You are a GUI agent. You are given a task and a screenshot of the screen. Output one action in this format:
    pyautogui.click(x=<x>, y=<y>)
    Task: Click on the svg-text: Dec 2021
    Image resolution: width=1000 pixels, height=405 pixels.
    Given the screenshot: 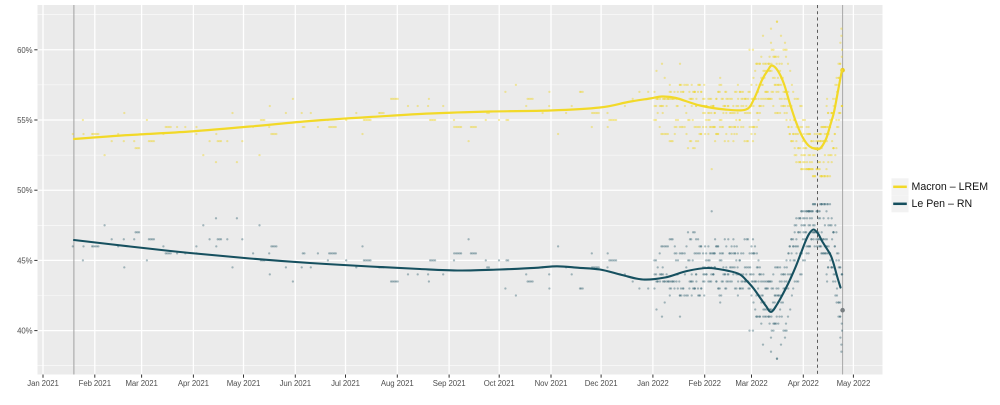 What is the action you would take?
    pyautogui.click(x=601, y=383)
    